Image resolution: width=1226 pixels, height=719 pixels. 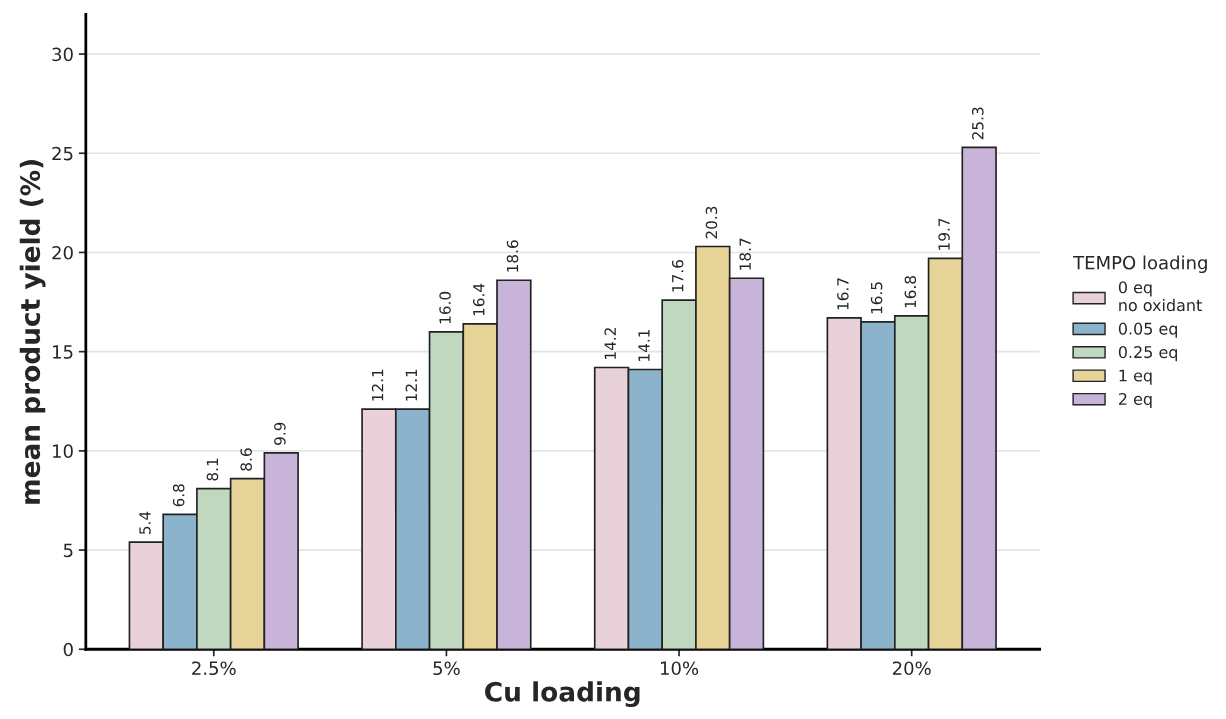 What do you see at coordinates (212, 469) in the screenshot?
I see `data-label: 8.1` at bounding box center [212, 469].